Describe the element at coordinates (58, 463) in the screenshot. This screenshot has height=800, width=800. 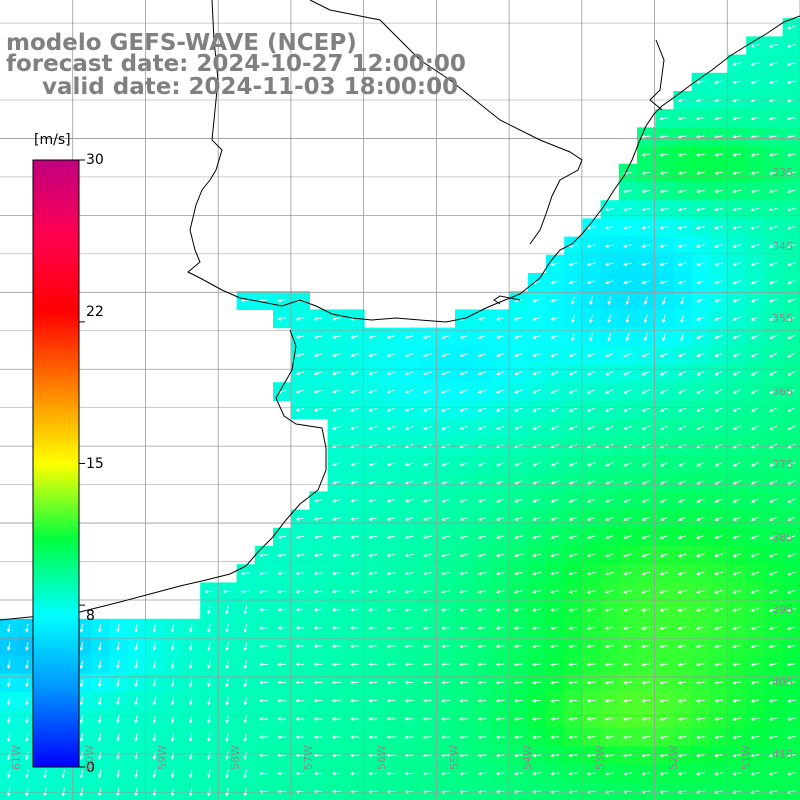
I see `colorbar` at that location.